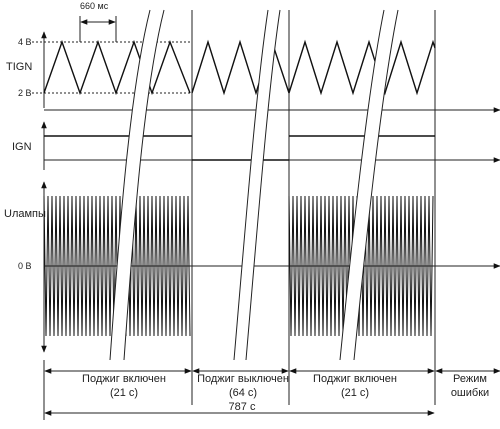 This screenshot has width=500, height=429. I want to click on phase-2-duration: (64 с), so click(243, 393).